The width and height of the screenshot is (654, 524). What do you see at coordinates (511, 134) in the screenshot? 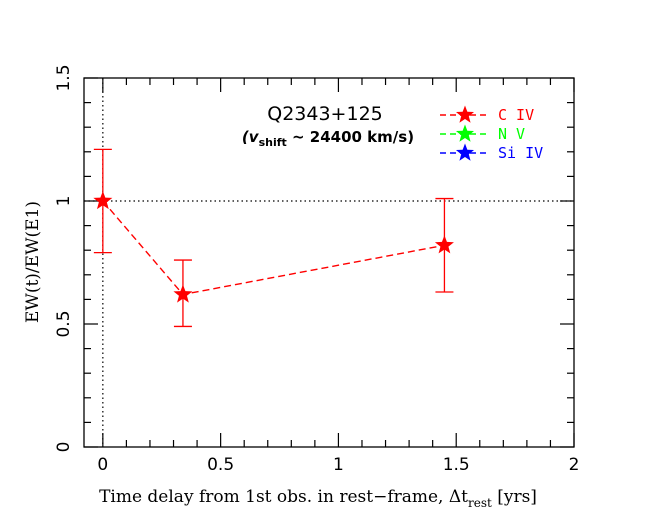
I see `legend-label: N V` at bounding box center [511, 134].